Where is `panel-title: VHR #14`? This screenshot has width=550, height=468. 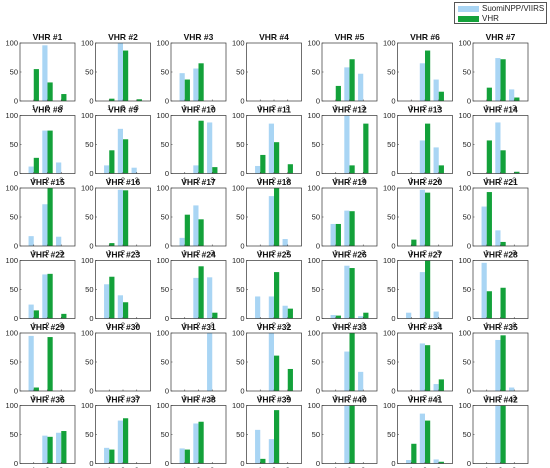 panel-title: VHR #14 is located at coordinates (500, 110).